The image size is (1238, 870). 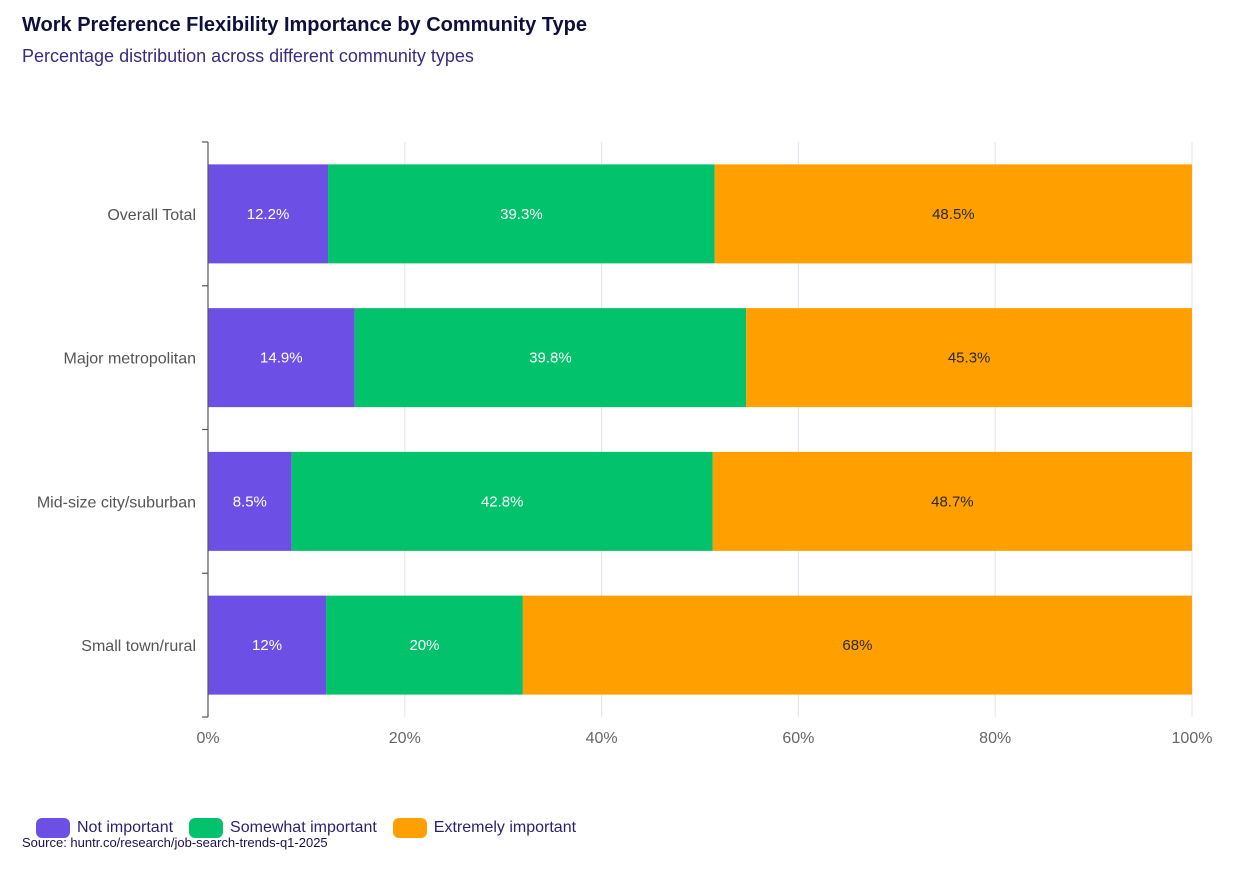 I want to click on data-label: 8.5%, so click(x=250, y=501).